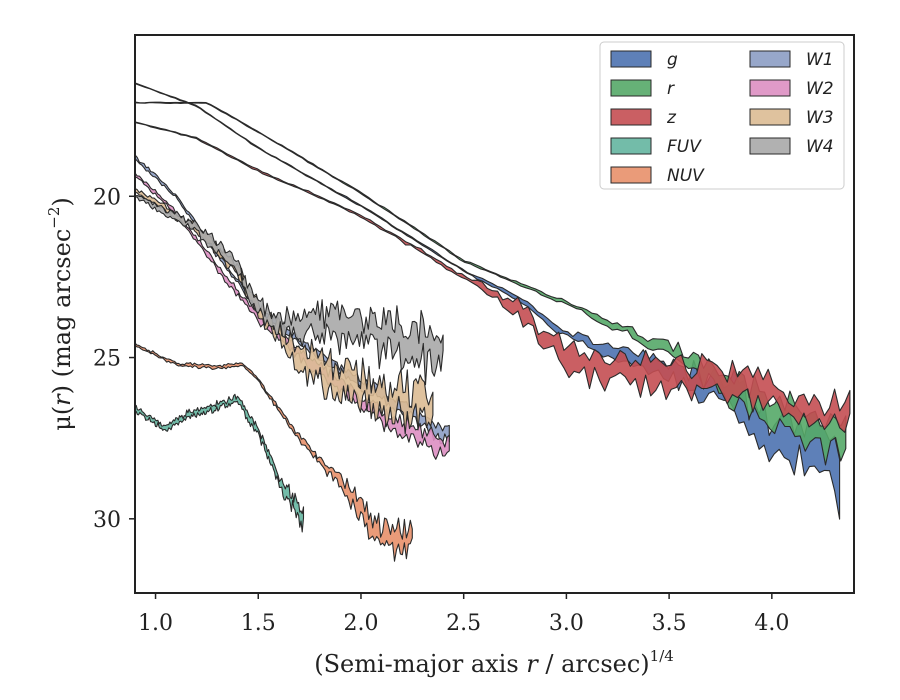 The image size is (900, 700). I want to click on legend-label-w4: W4, so click(820, 147).